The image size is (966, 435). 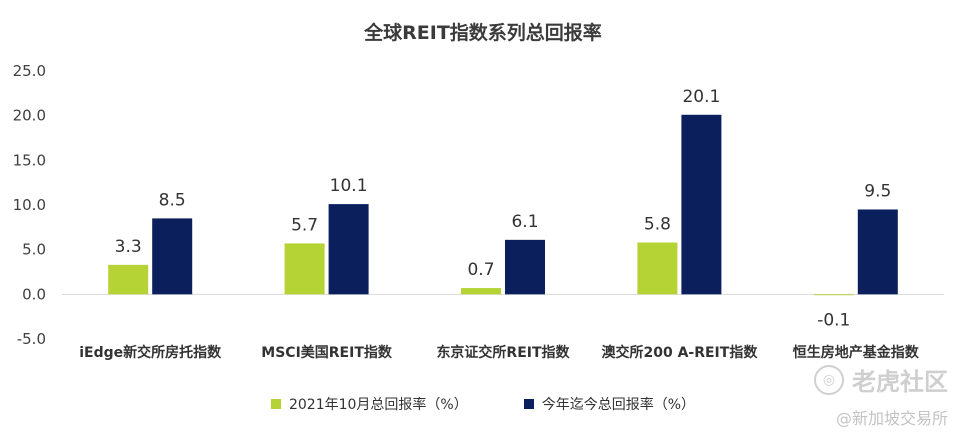 I want to click on data-label-ytd-3: 20.1, so click(x=701, y=97).